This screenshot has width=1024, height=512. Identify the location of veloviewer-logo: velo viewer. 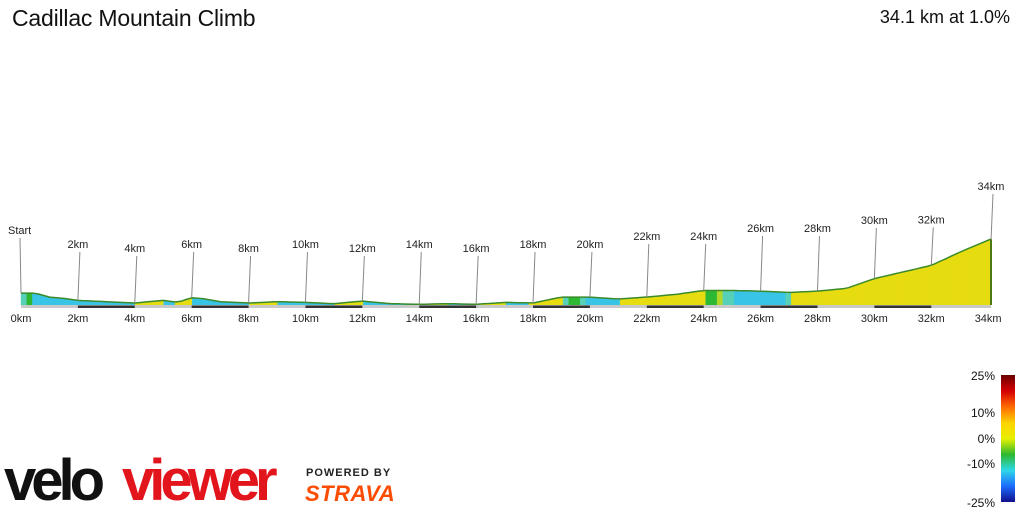
(146, 480).